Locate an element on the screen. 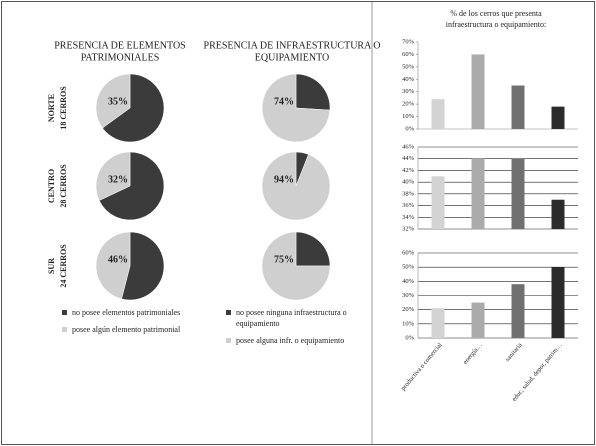 This screenshot has width=596, height=446. pie-label: 35% is located at coordinates (118, 101).